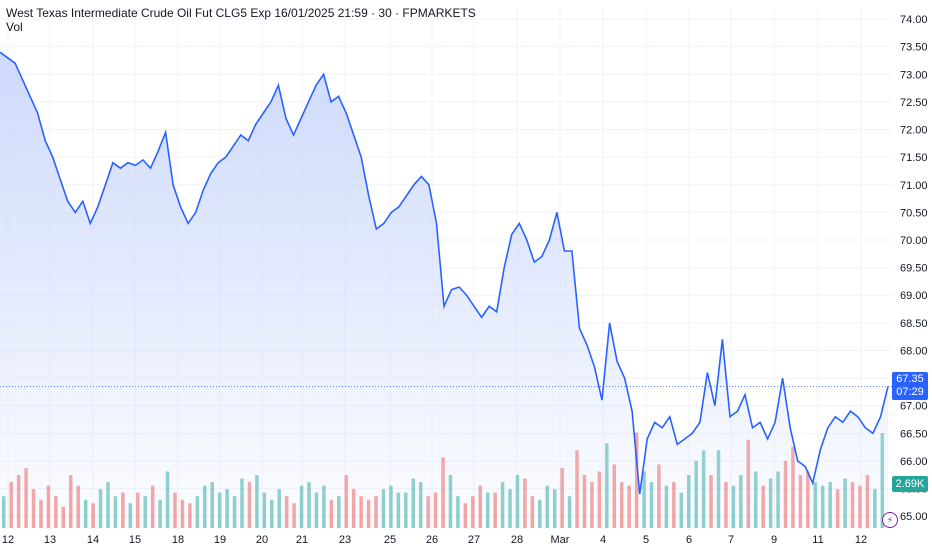  I want to click on x-tick-label: 14, so click(93, 540).